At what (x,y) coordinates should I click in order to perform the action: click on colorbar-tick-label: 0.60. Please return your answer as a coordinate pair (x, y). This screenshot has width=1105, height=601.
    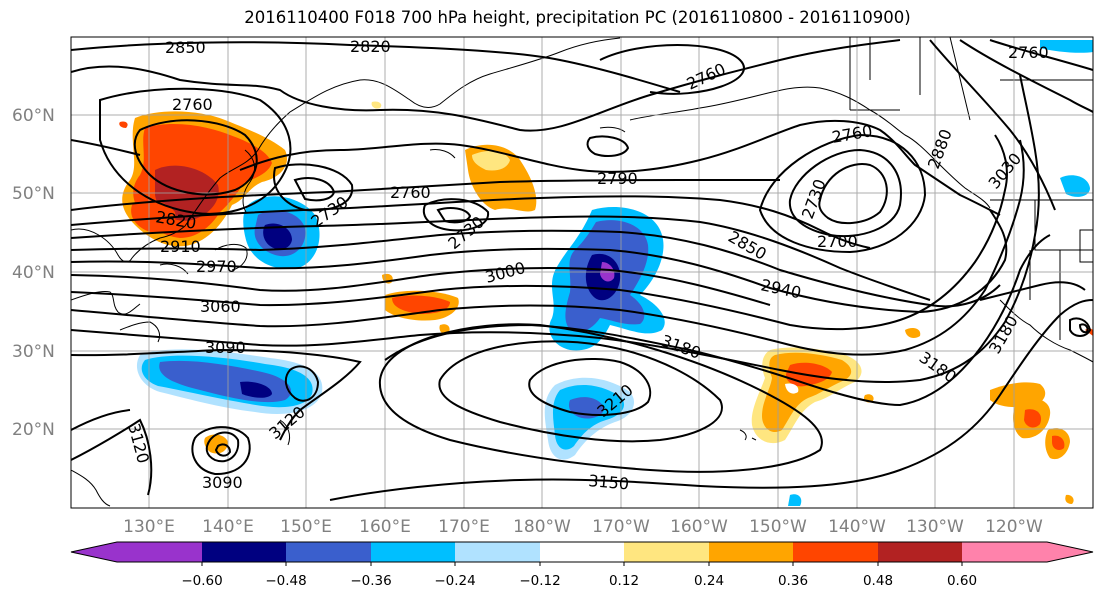
    Looking at the image, I should click on (962, 581).